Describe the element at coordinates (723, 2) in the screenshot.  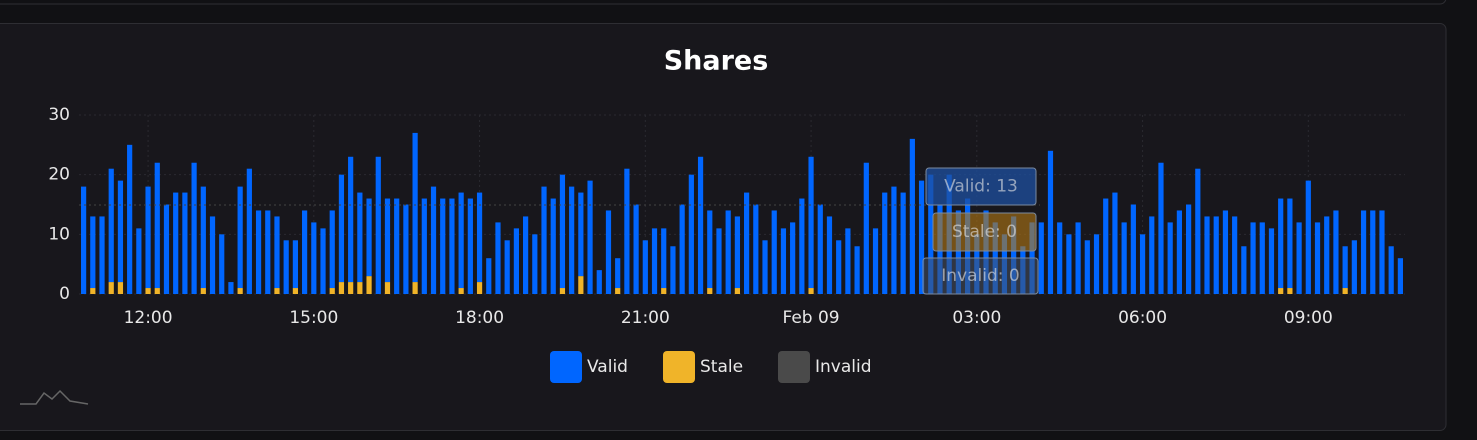
I see `previous-card` at that location.